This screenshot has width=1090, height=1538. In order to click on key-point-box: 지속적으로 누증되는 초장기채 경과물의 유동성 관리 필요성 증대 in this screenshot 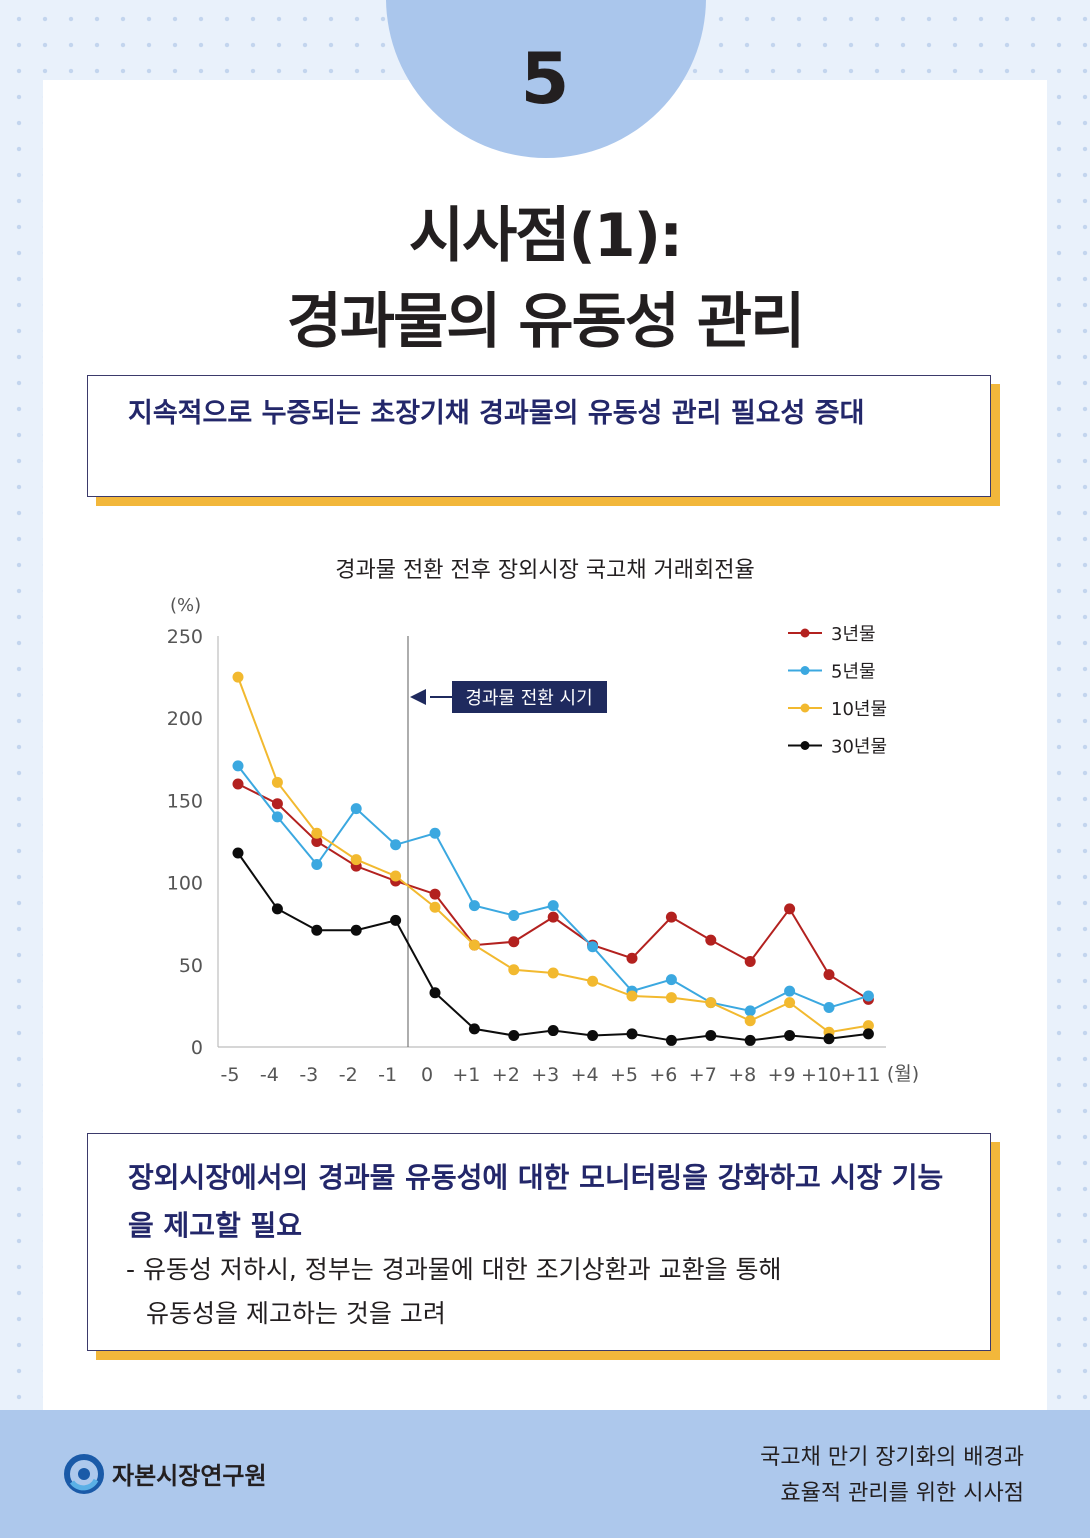, I will do `click(539, 436)`.